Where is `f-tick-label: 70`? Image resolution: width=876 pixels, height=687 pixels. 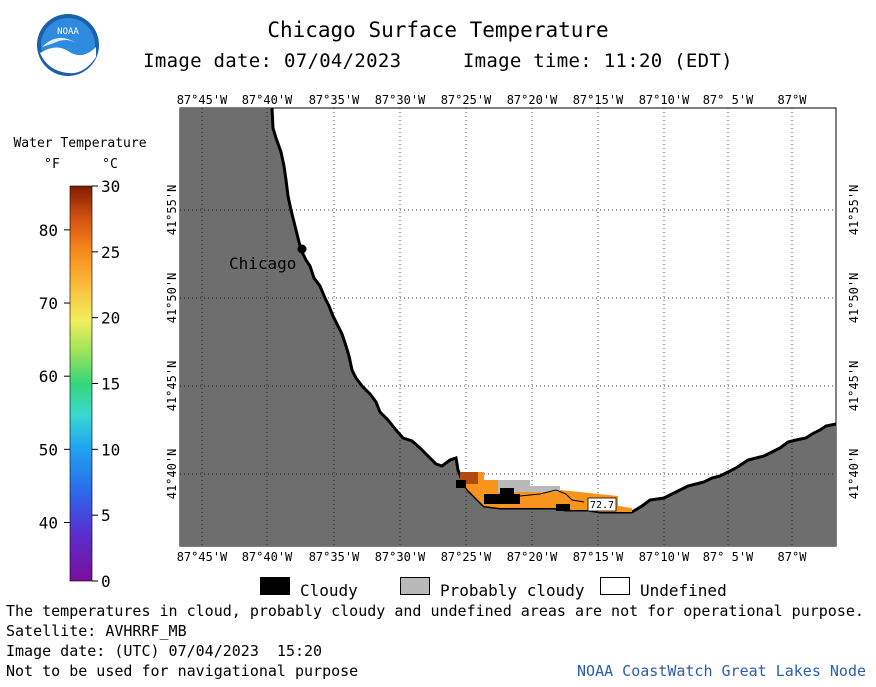 f-tick-label: 70 is located at coordinates (48, 303).